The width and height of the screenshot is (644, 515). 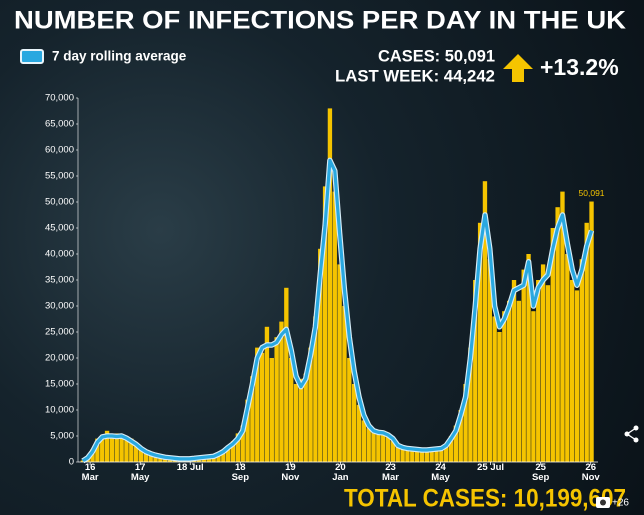 I want to click on share-icon, so click(x=631, y=434).